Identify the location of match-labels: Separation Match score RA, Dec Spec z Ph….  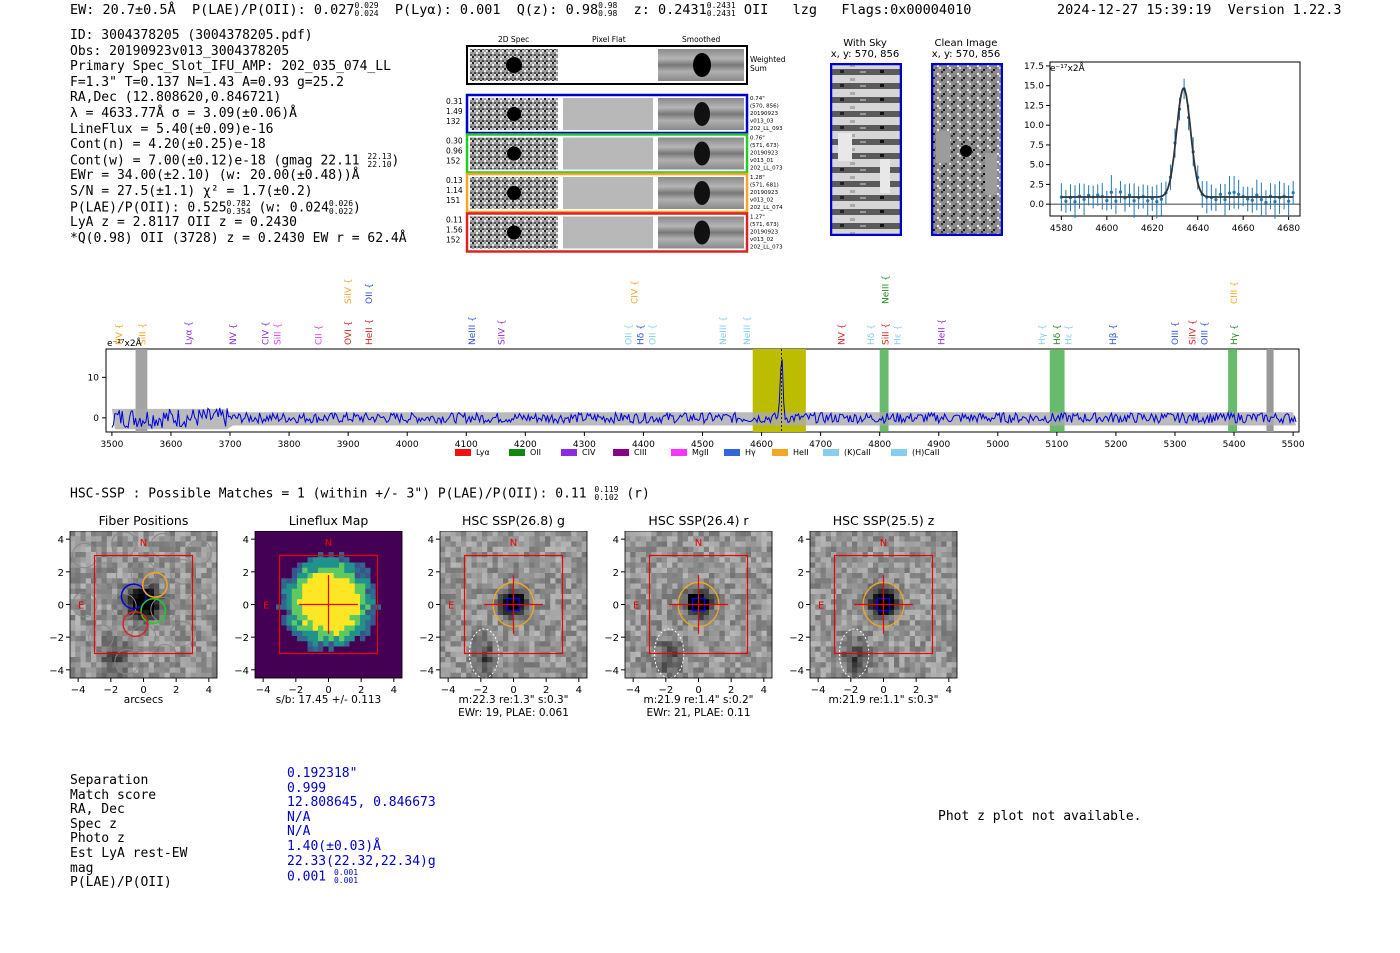
(129, 832).